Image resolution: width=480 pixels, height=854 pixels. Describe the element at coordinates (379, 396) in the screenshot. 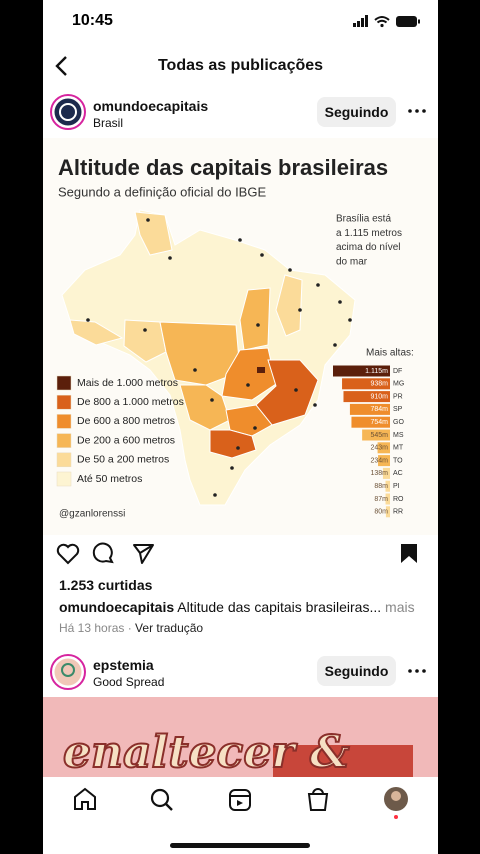

I see `ranking-value: 910m` at that location.